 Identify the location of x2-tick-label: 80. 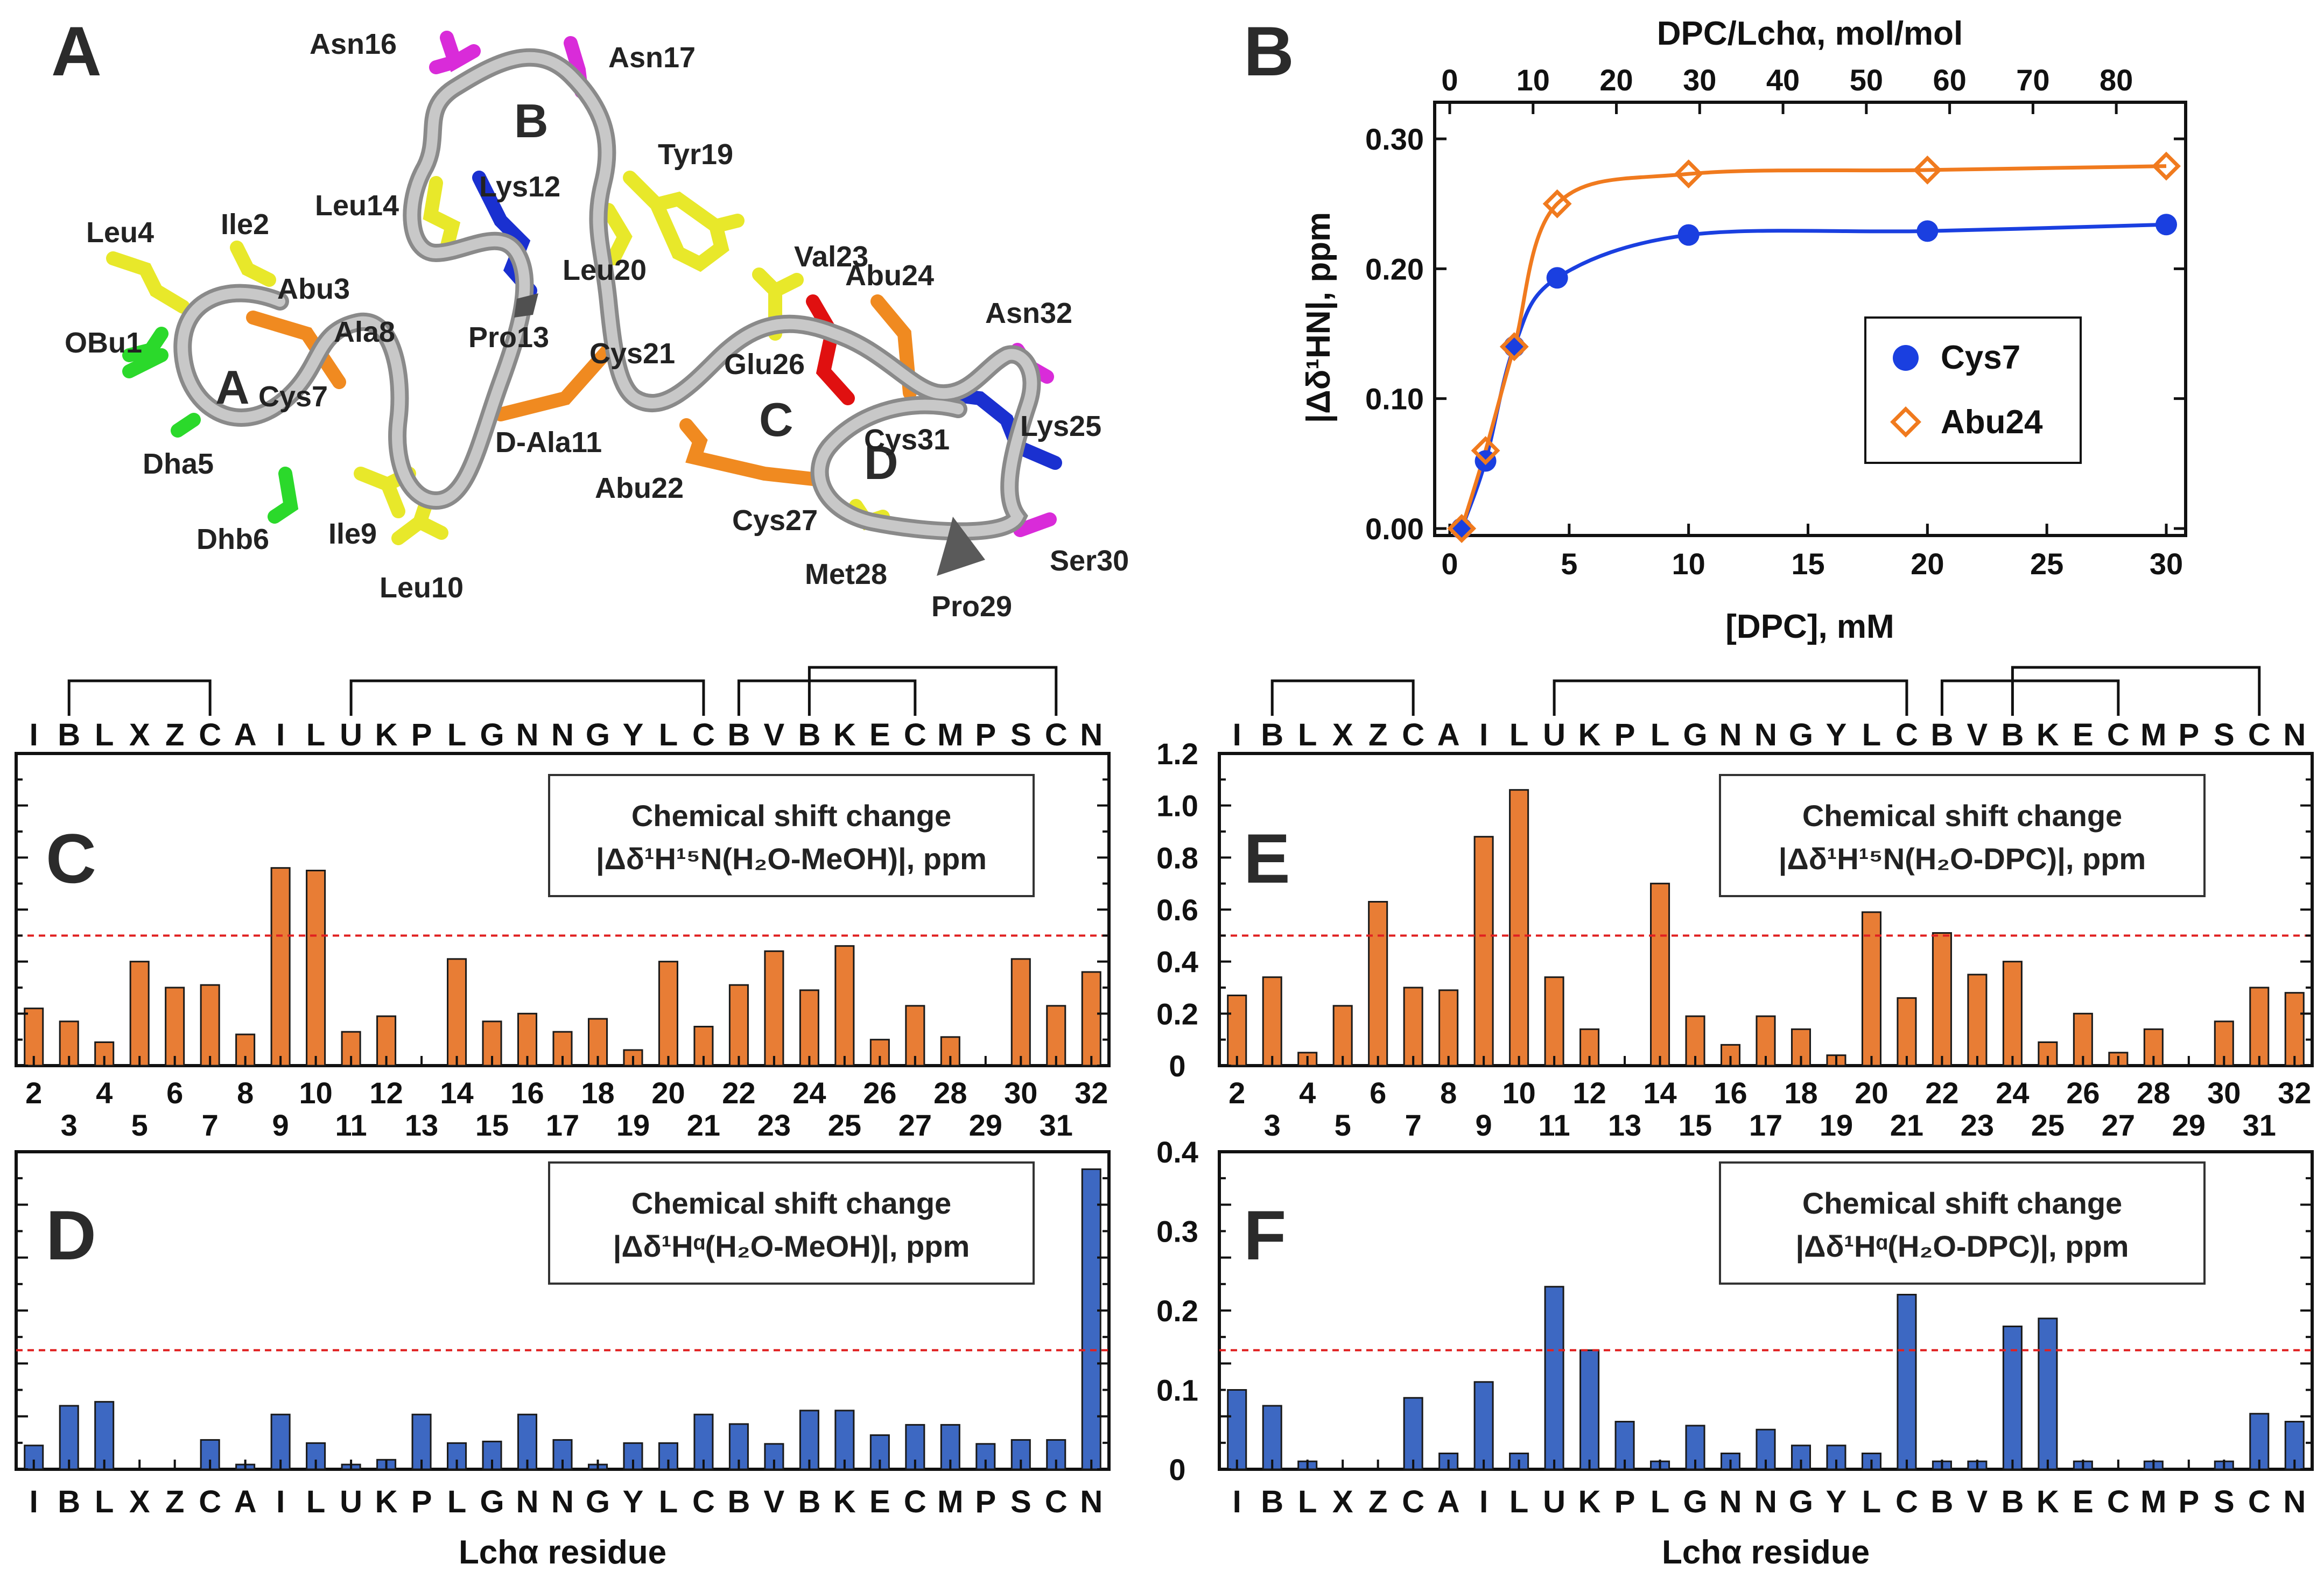
(2116, 80).